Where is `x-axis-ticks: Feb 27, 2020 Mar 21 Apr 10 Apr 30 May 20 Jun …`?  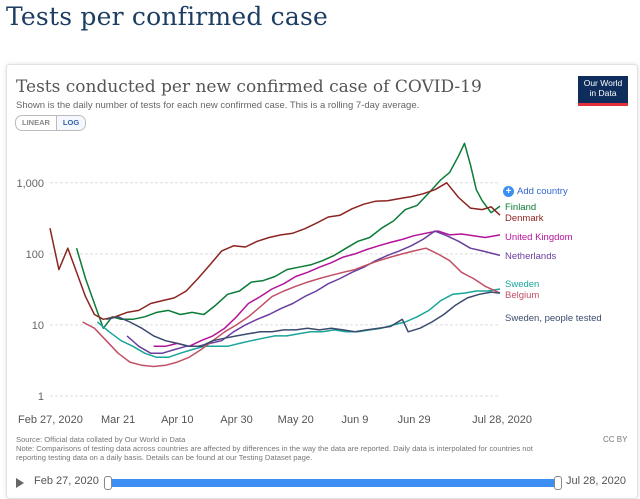 x-axis-ticks: Feb 27, 2020 Mar 21 Apr 10 Apr 30 May 20 Jun … is located at coordinates (275, 420).